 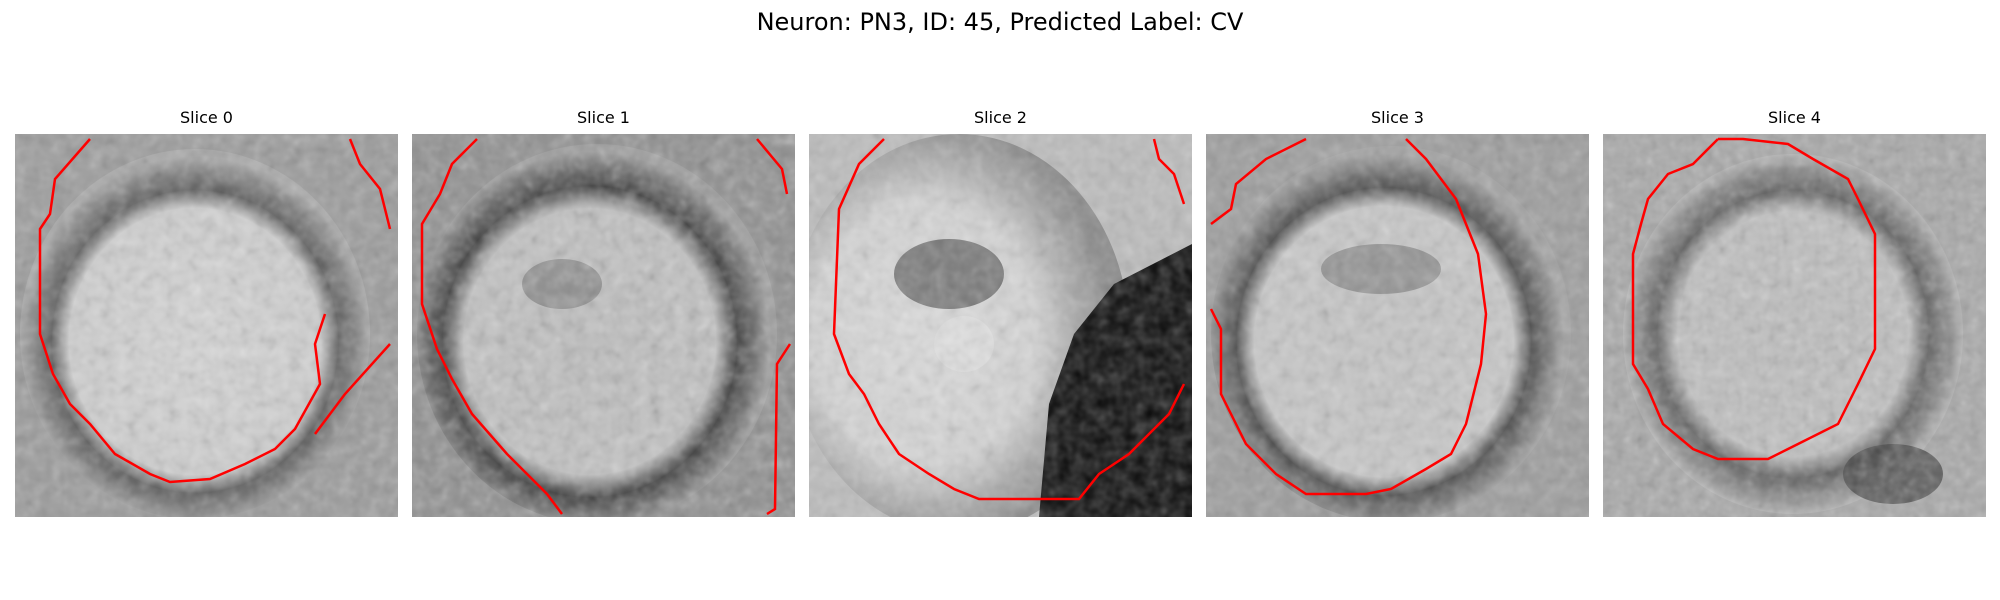 I want to click on figure-title: Neuron: PN3, ID: 45, Predicted Label: CV, so click(x=1000, y=22).